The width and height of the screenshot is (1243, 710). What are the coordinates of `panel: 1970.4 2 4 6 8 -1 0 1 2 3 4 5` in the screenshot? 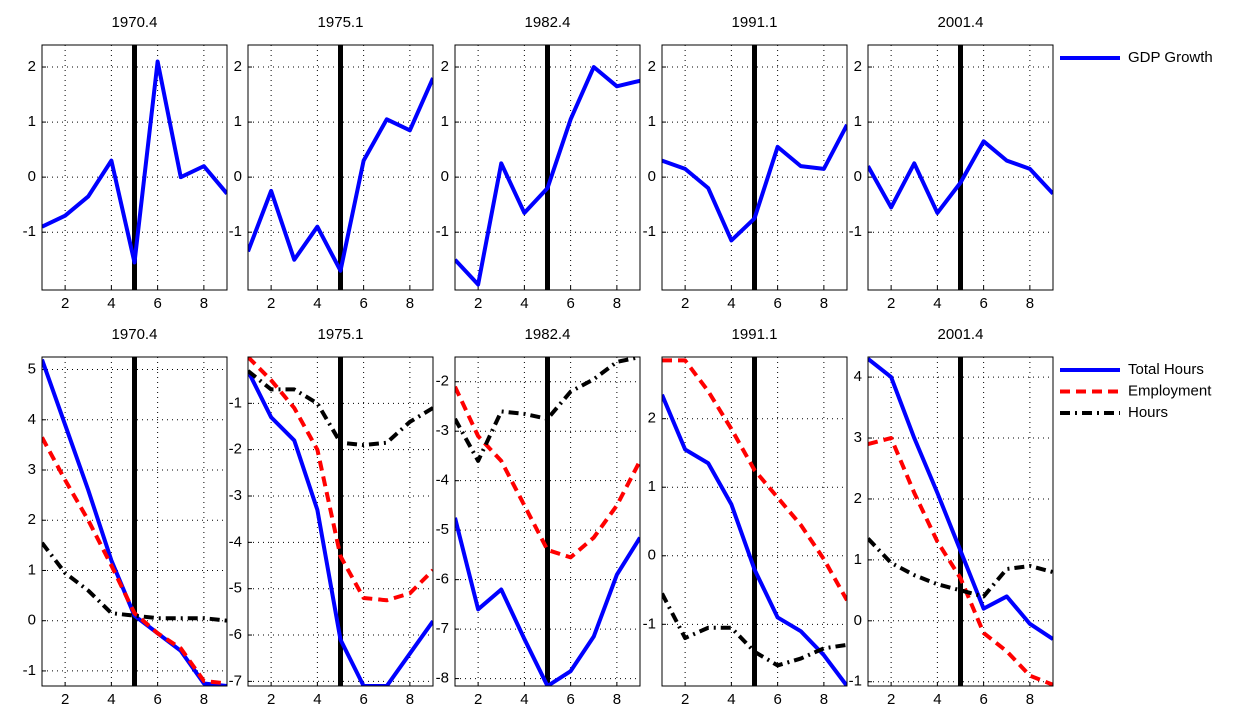 It's located at (125, 517).